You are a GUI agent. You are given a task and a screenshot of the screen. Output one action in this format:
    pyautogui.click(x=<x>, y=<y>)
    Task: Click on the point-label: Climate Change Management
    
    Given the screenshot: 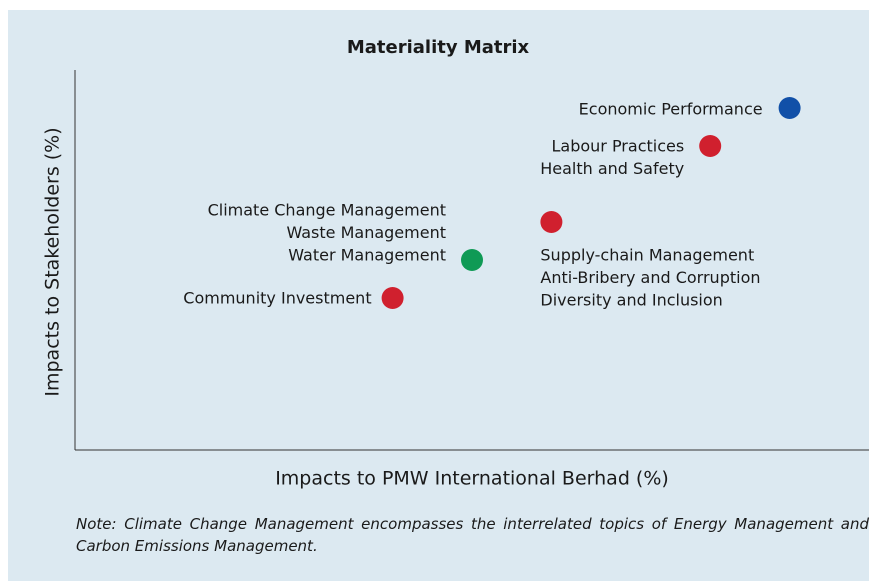 What is the action you would take?
    pyautogui.click(x=327, y=210)
    